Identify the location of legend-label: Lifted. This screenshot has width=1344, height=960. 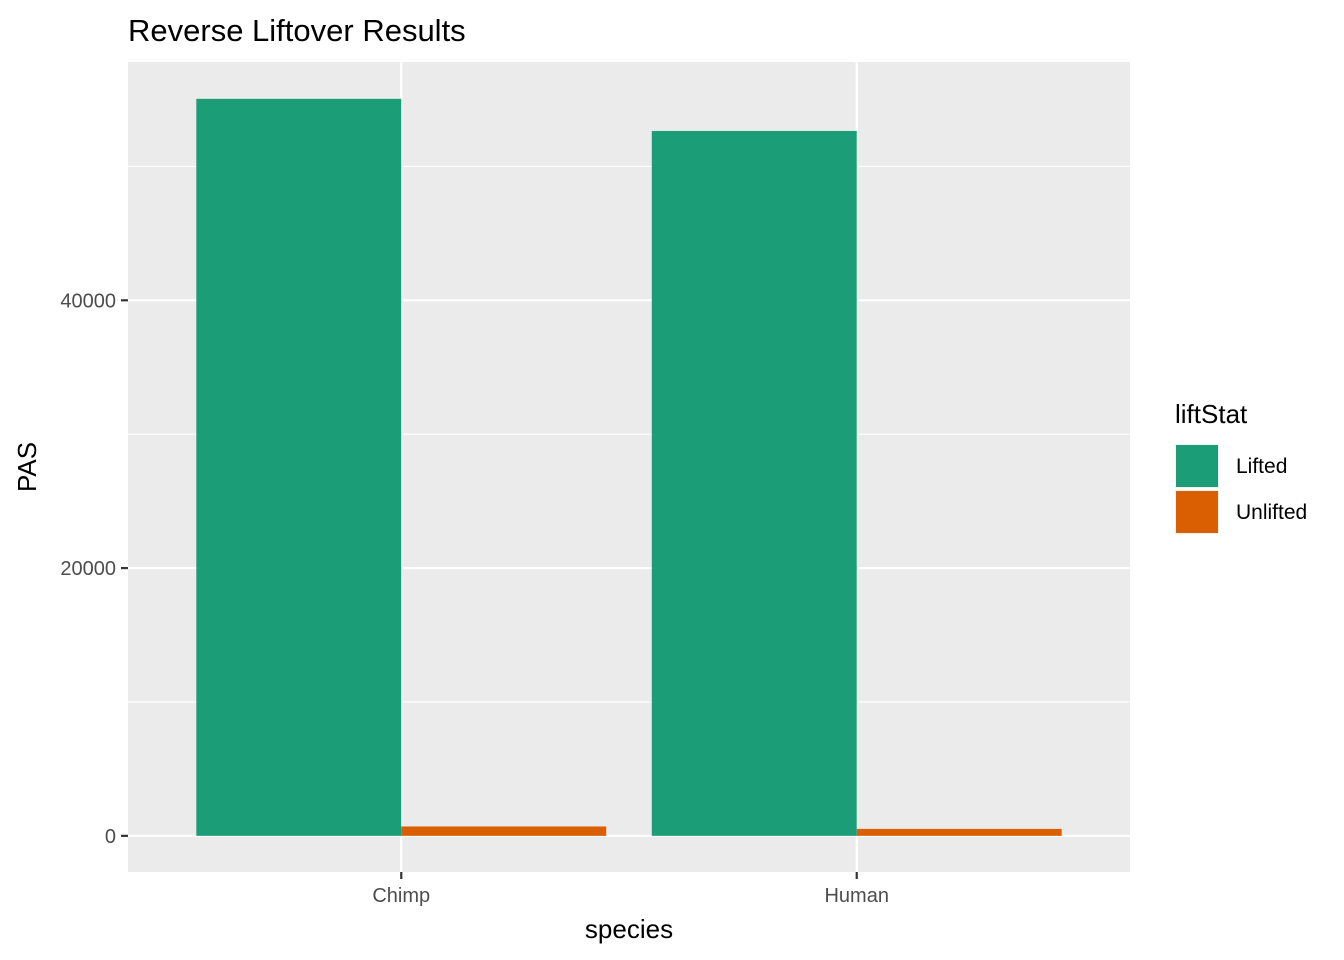
(1261, 466).